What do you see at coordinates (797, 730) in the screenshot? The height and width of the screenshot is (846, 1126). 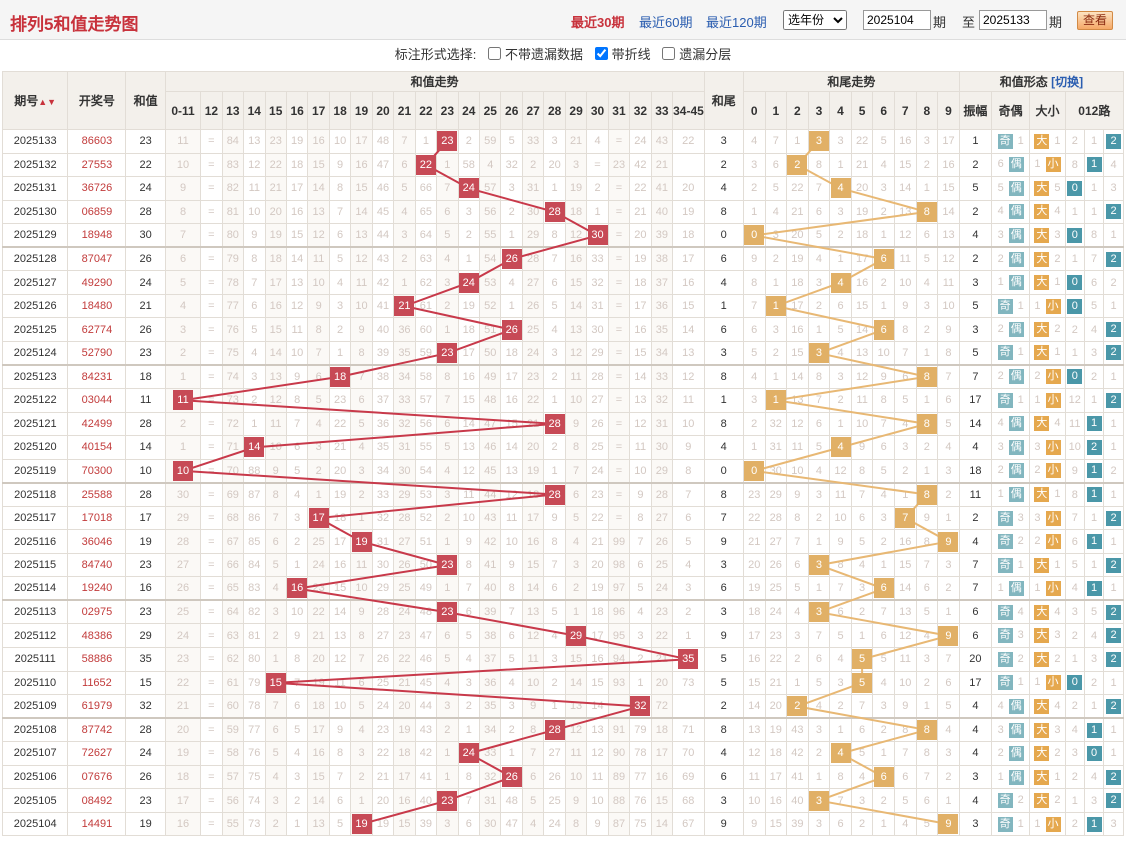 I see `tail-trend-cell: 43` at bounding box center [797, 730].